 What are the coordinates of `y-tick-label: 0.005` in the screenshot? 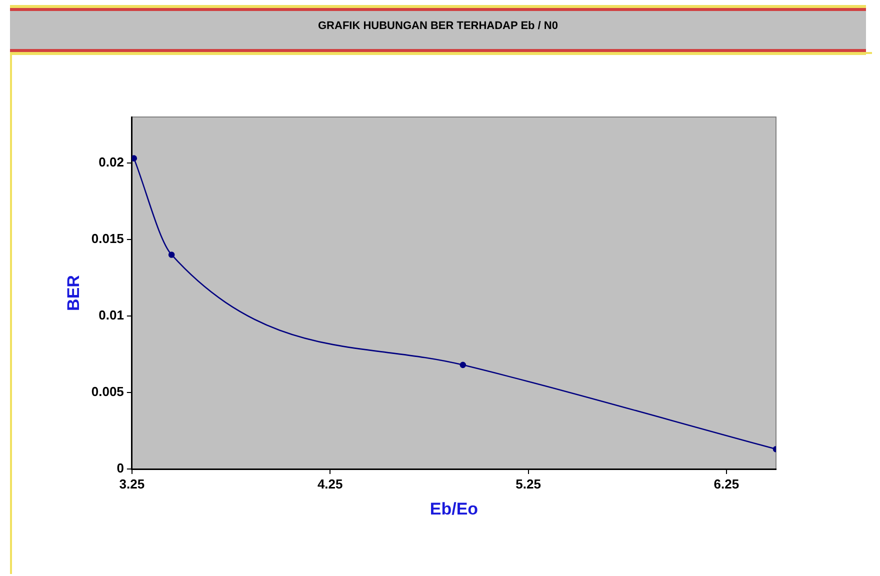 It's located at (107, 392).